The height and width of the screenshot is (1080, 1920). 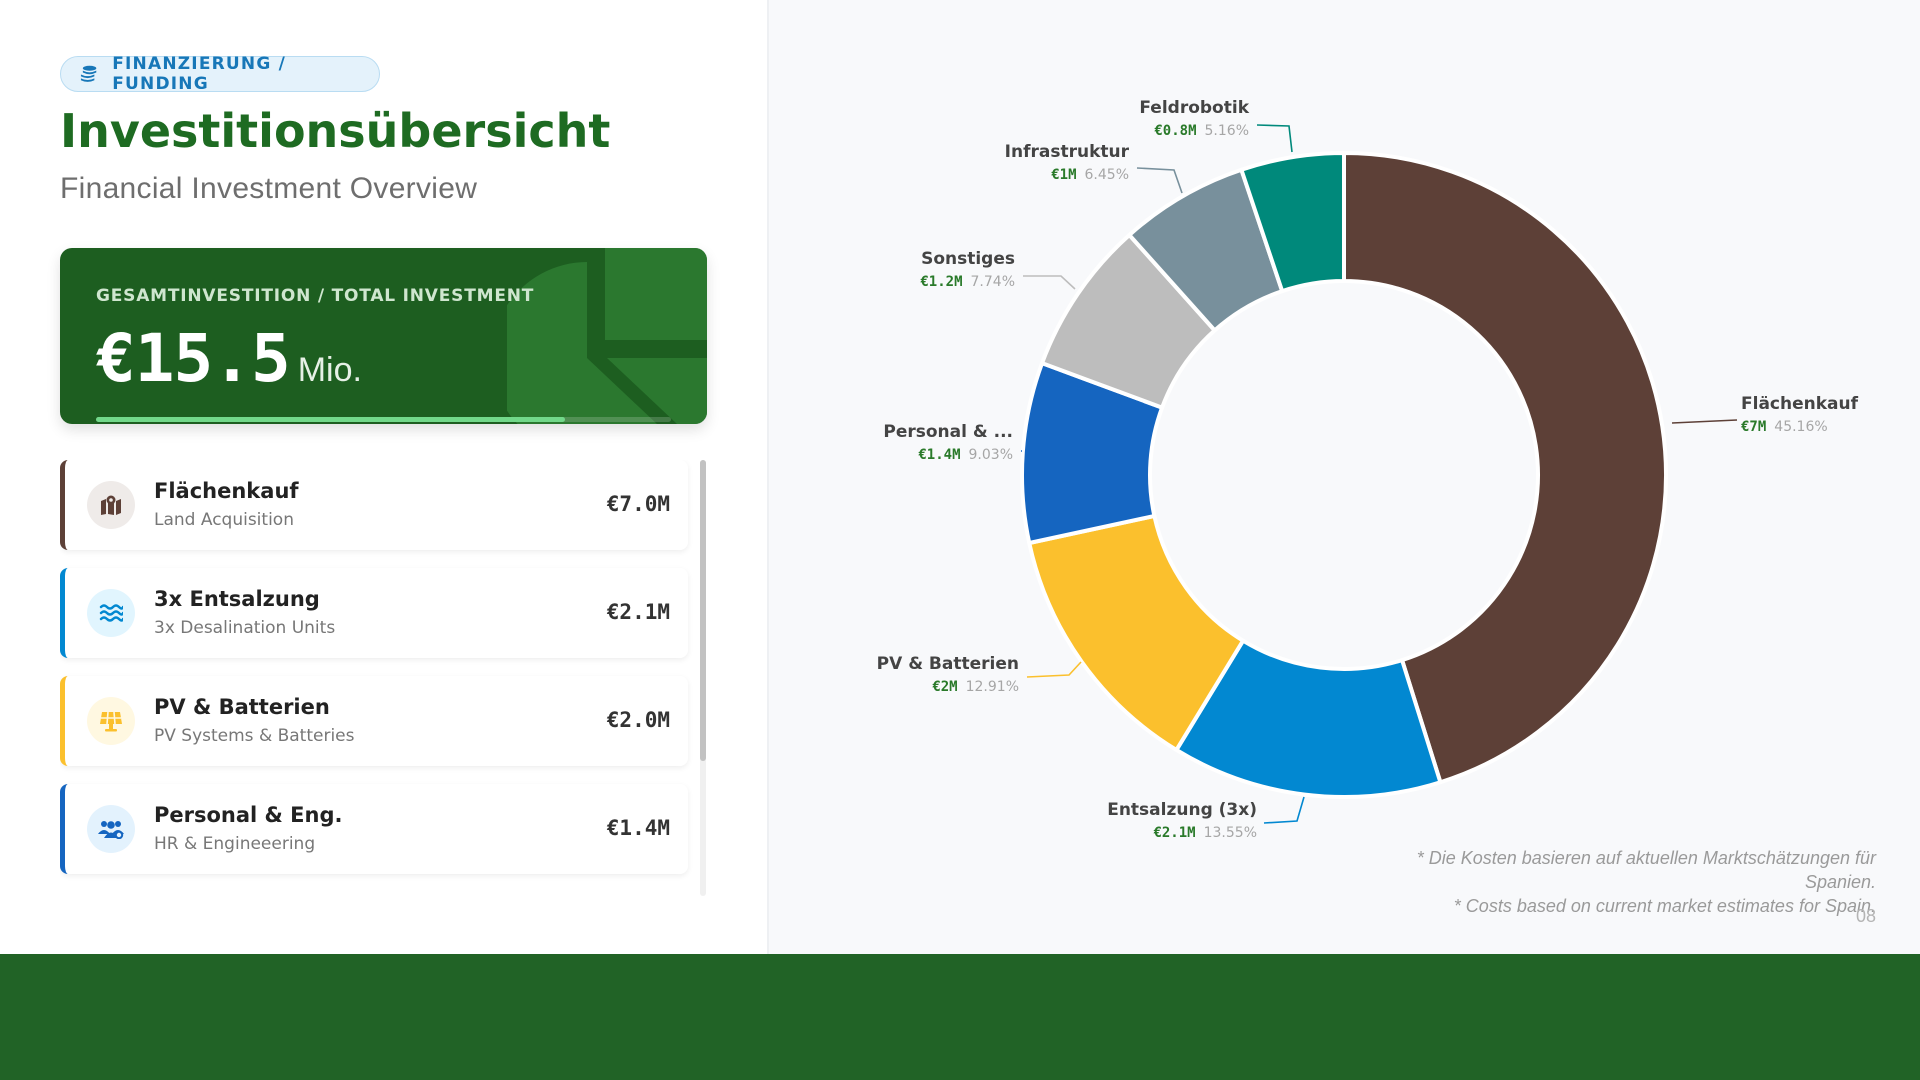 I want to click on list-item-subtitle: PV Systems & Batteries, so click(x=254, y=736).